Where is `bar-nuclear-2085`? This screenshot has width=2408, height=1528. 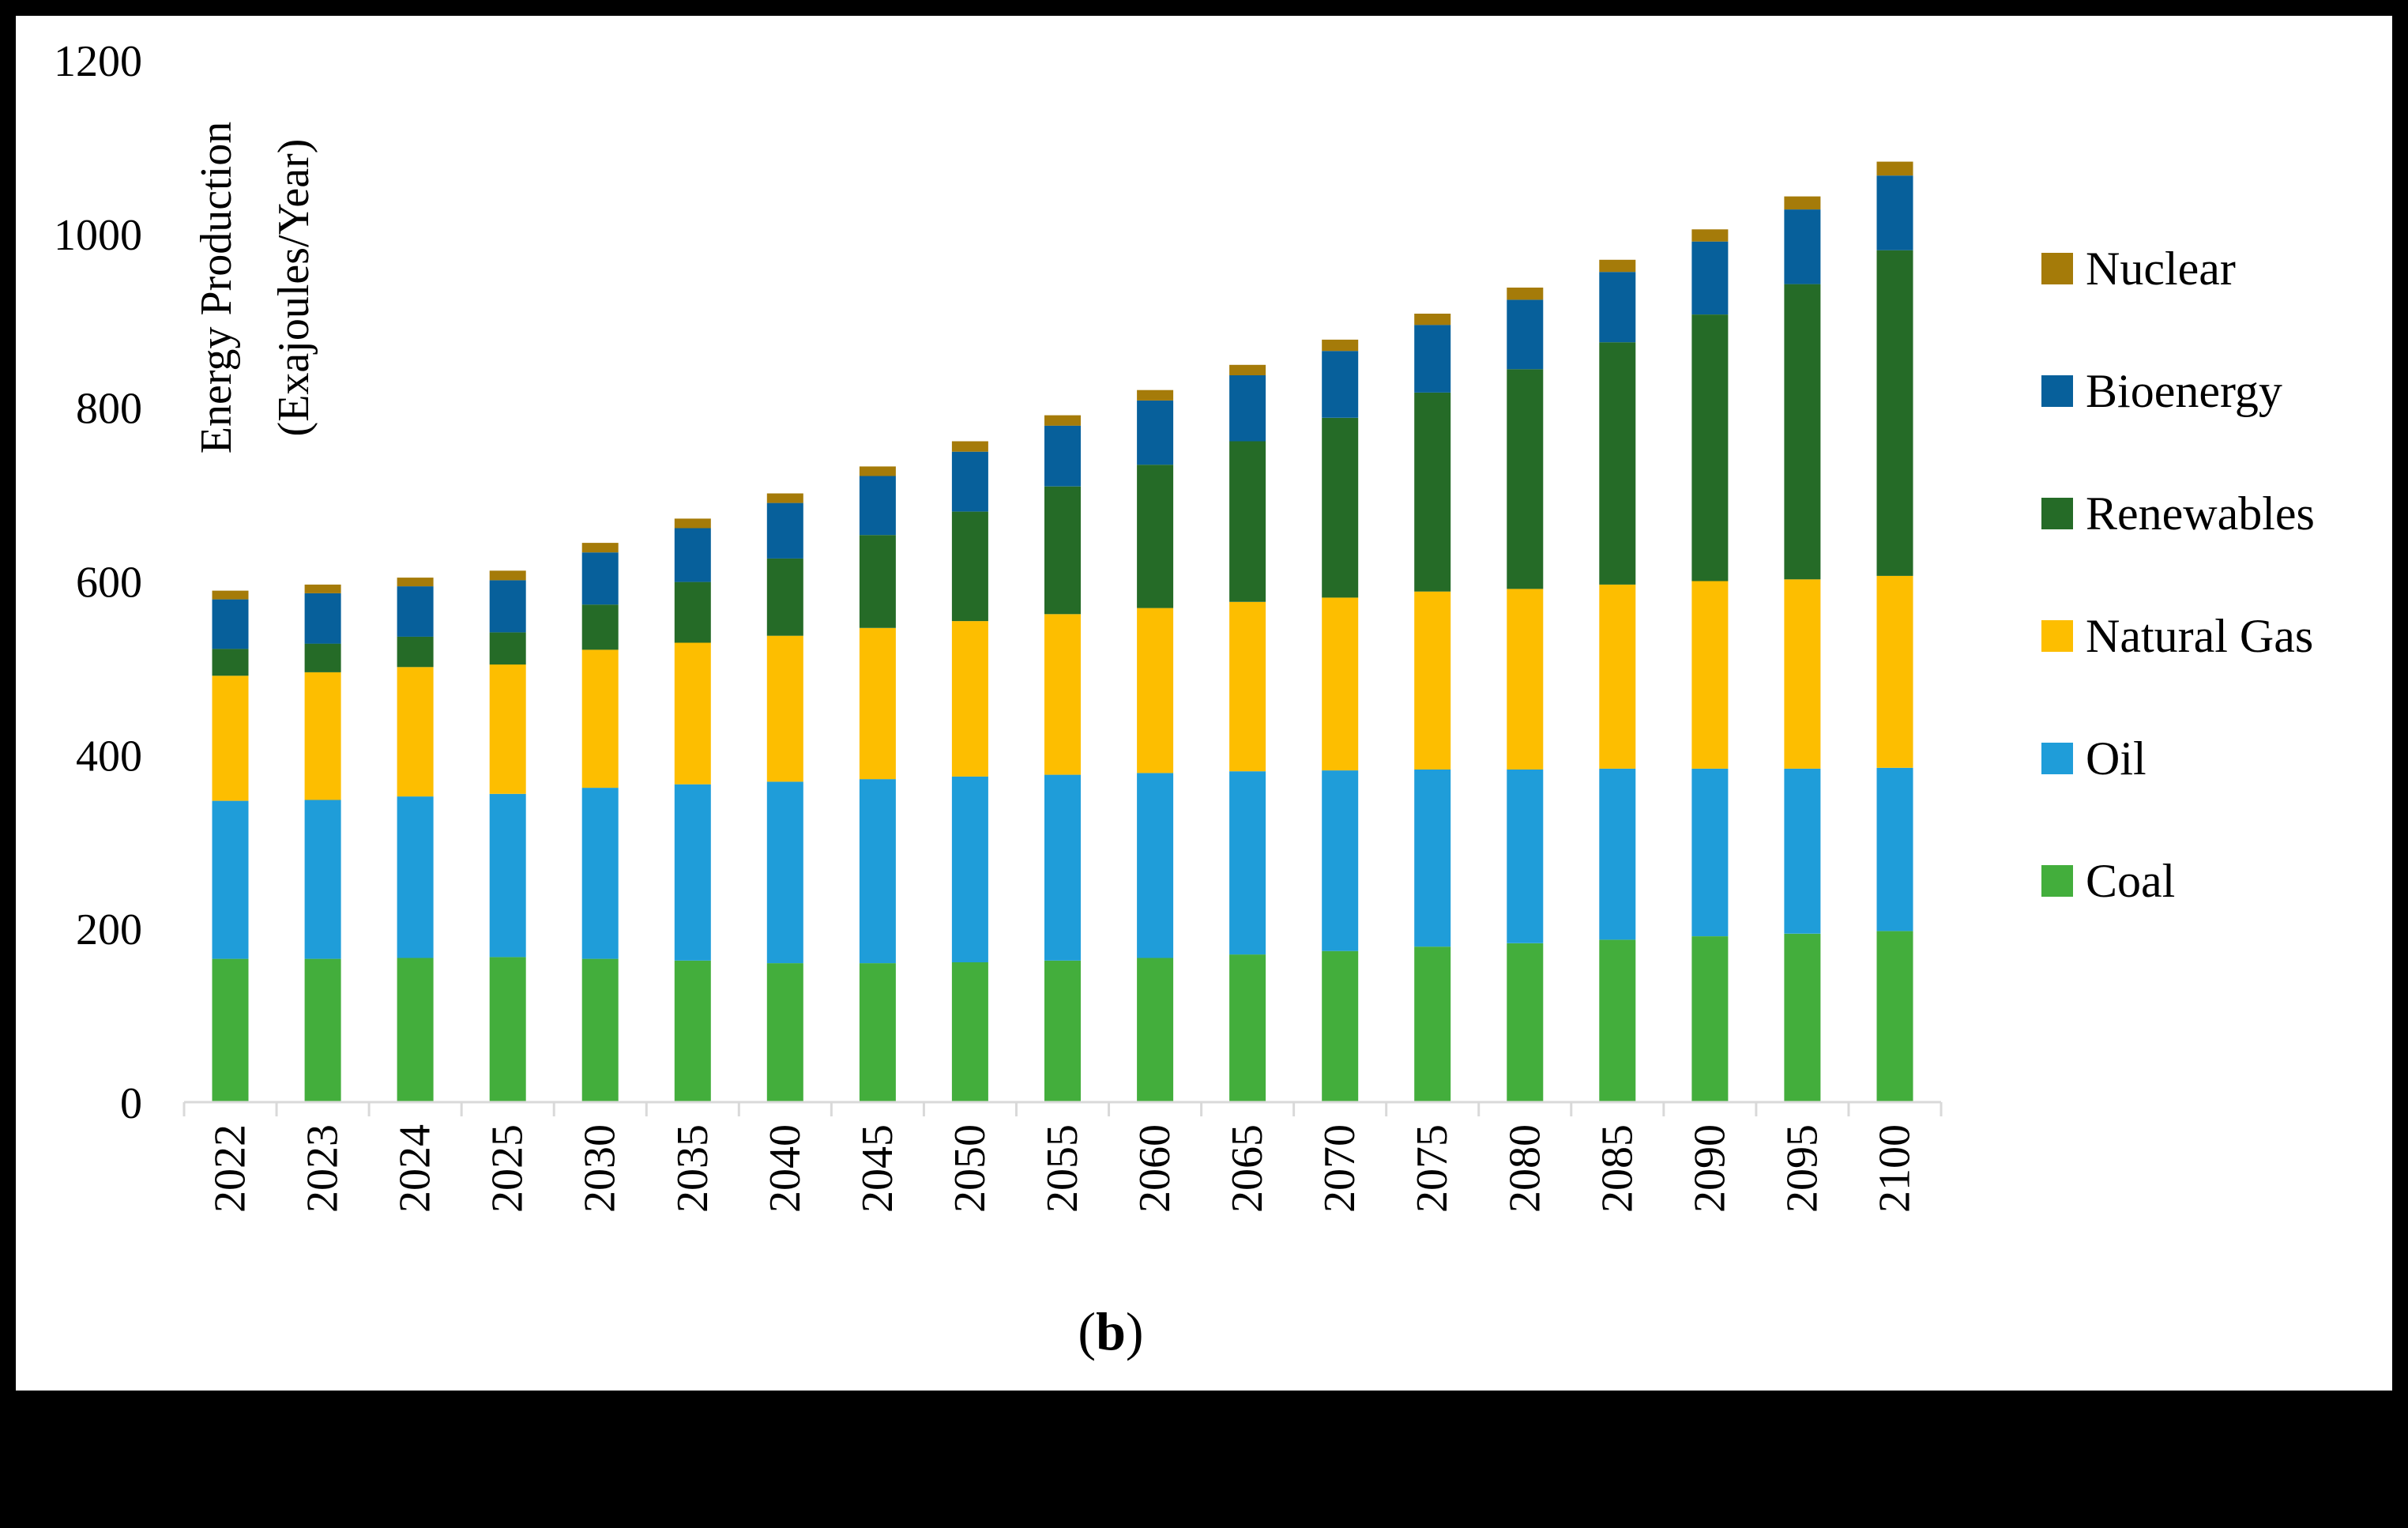
bar-nuclear-2085 is located at coordinates (1617, 266).